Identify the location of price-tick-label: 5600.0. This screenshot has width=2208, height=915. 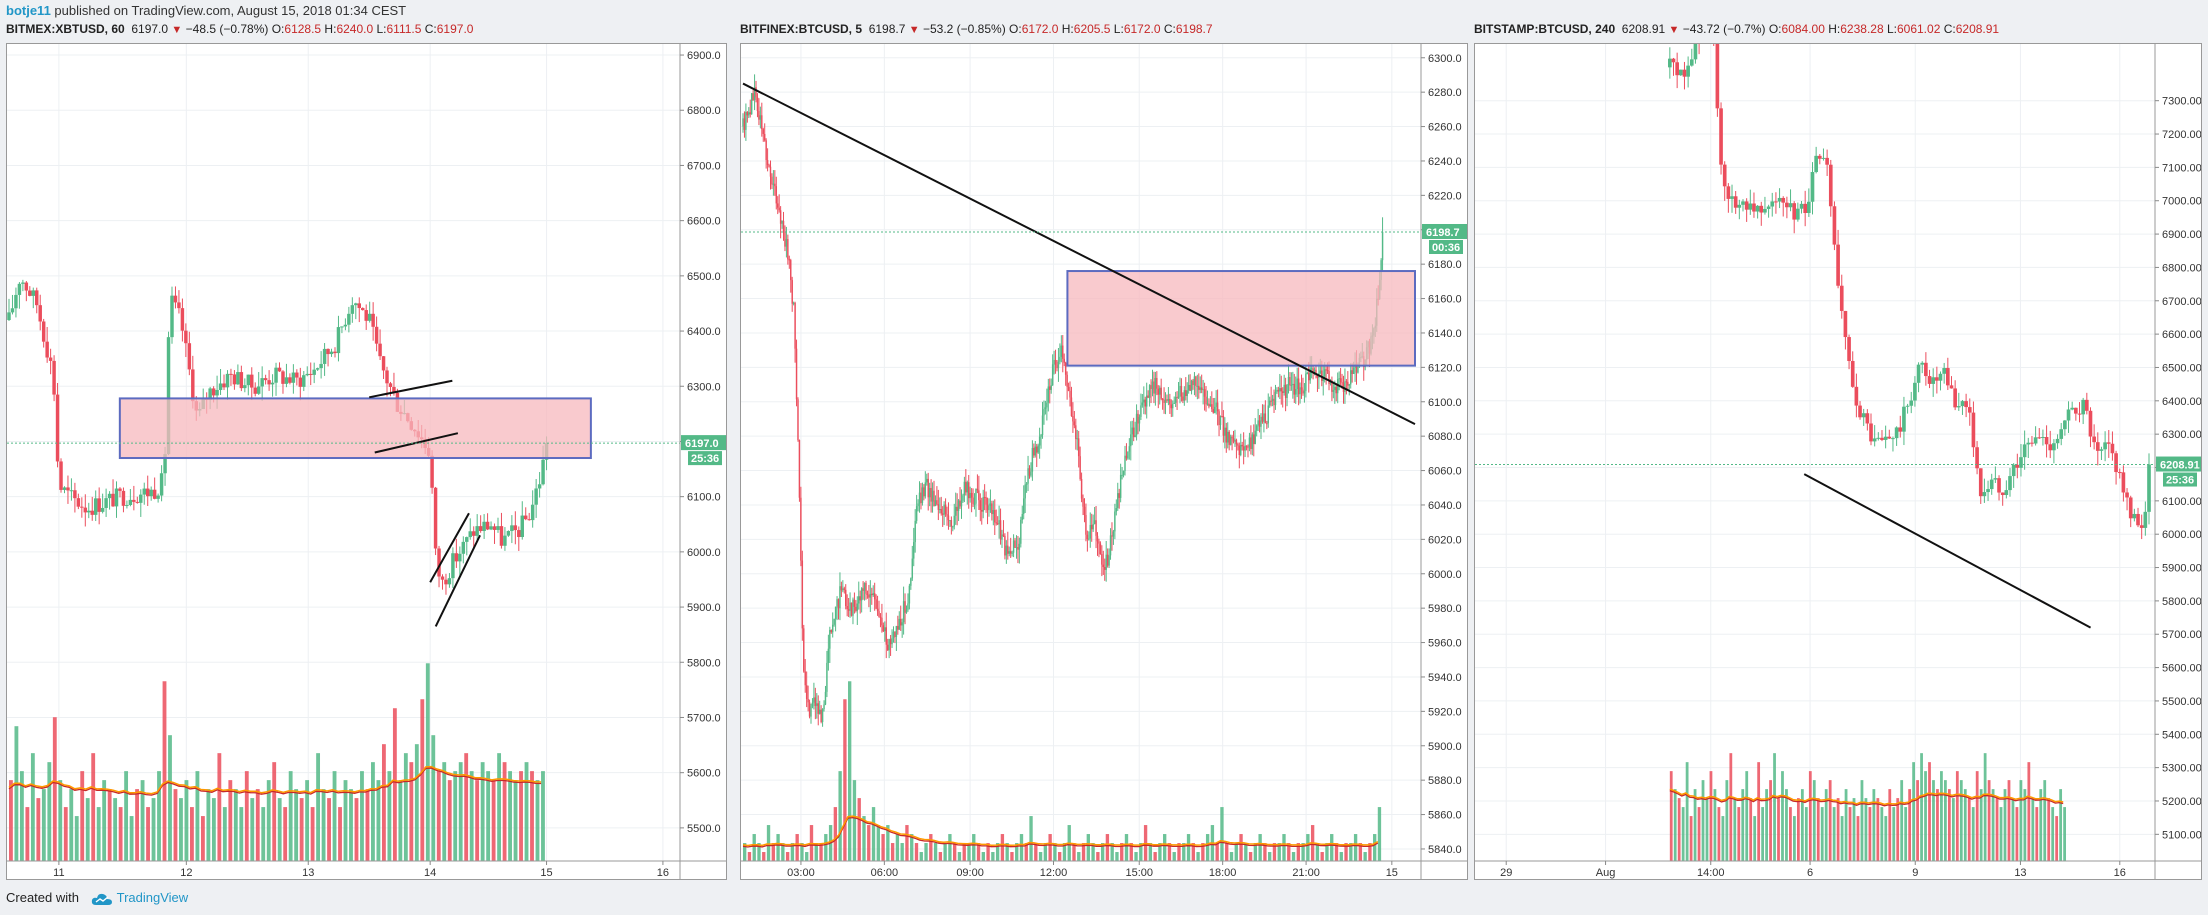
(704, 774).